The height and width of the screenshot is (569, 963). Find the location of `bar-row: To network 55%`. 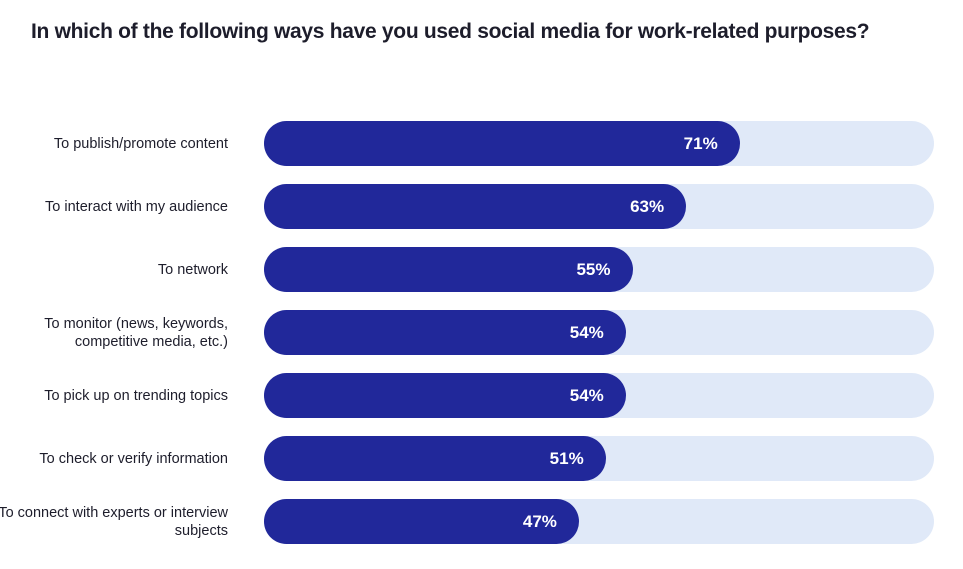

bar-row: To network 55% is located at coordinates (481, 269).